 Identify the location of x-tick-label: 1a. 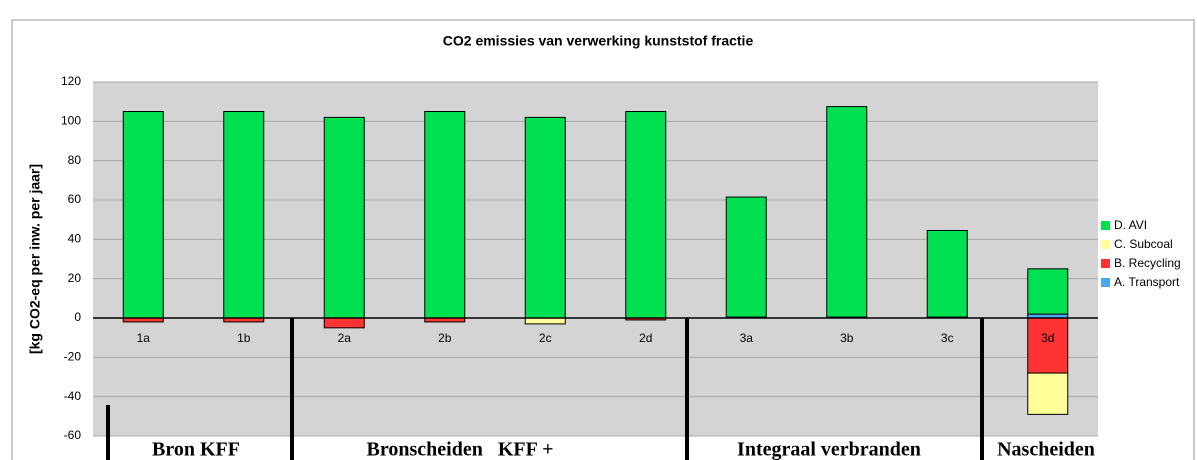
(144, 338).